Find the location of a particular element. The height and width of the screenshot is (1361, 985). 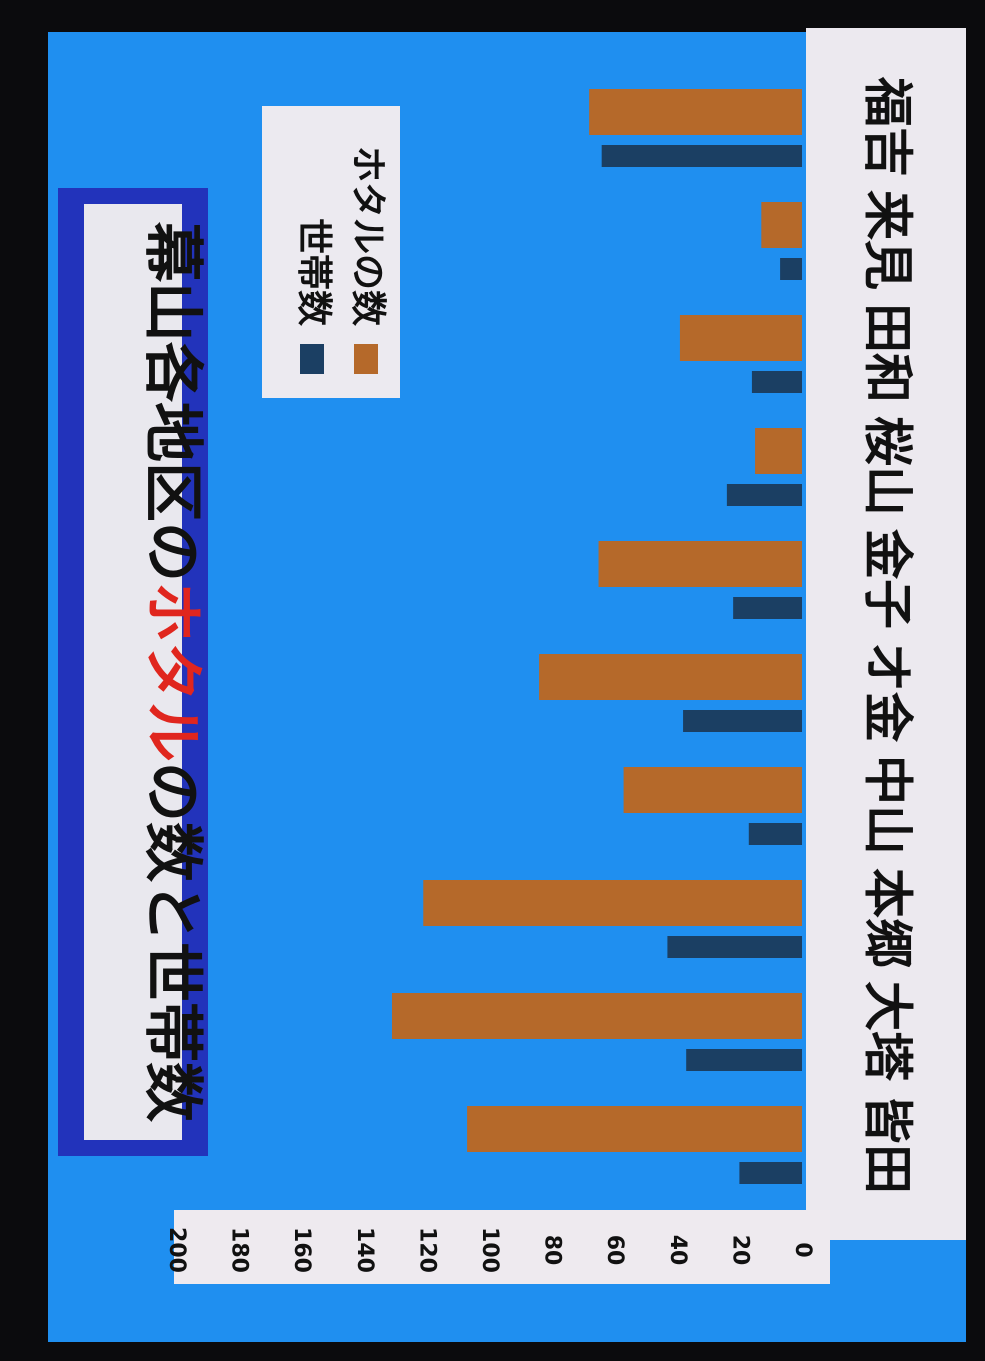

title-text-before: 幕山各地区の is located at coordinates (172, 401).